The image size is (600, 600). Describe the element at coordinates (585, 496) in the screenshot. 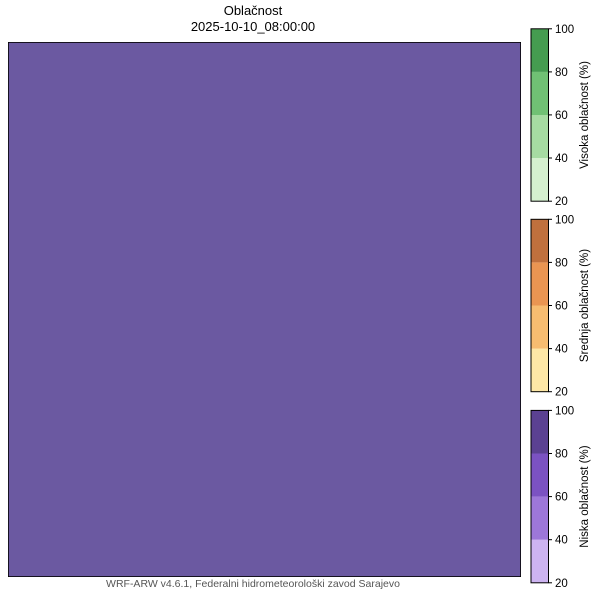

I see `svg-text: Niska oblačnost (%)` at that location.